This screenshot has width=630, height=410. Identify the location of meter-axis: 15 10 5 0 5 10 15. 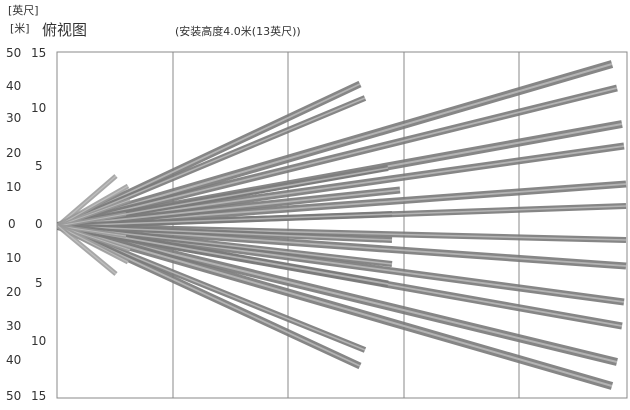
(38, 224).